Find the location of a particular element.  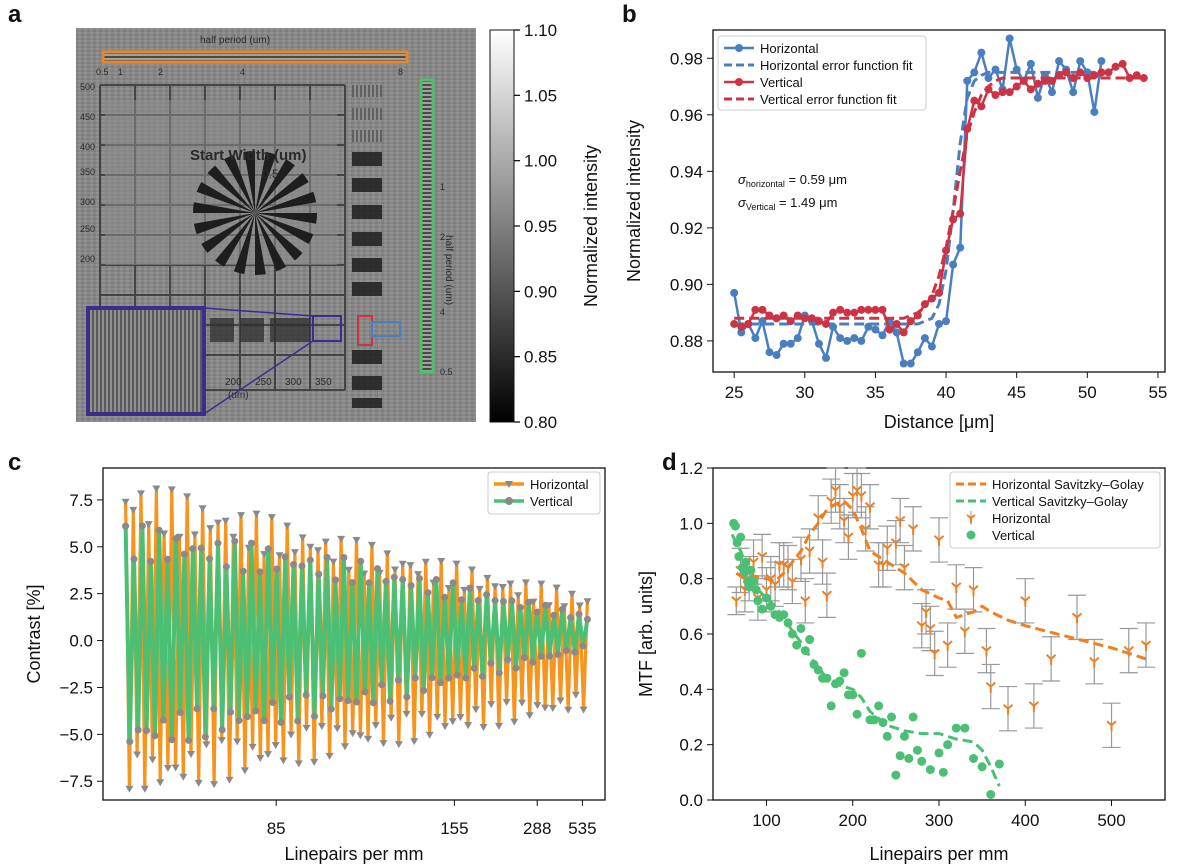

colorbar-tick-label: 0.90 is located at coordinates (540, 291).